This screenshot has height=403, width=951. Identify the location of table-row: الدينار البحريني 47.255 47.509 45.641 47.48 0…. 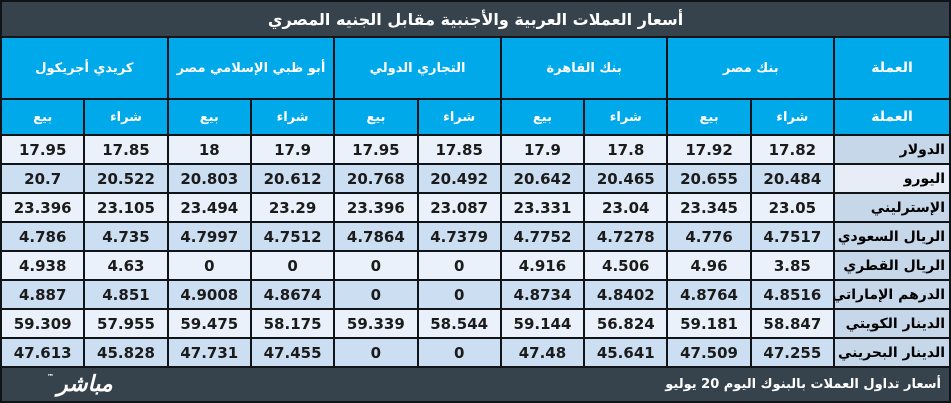
(475, 352).